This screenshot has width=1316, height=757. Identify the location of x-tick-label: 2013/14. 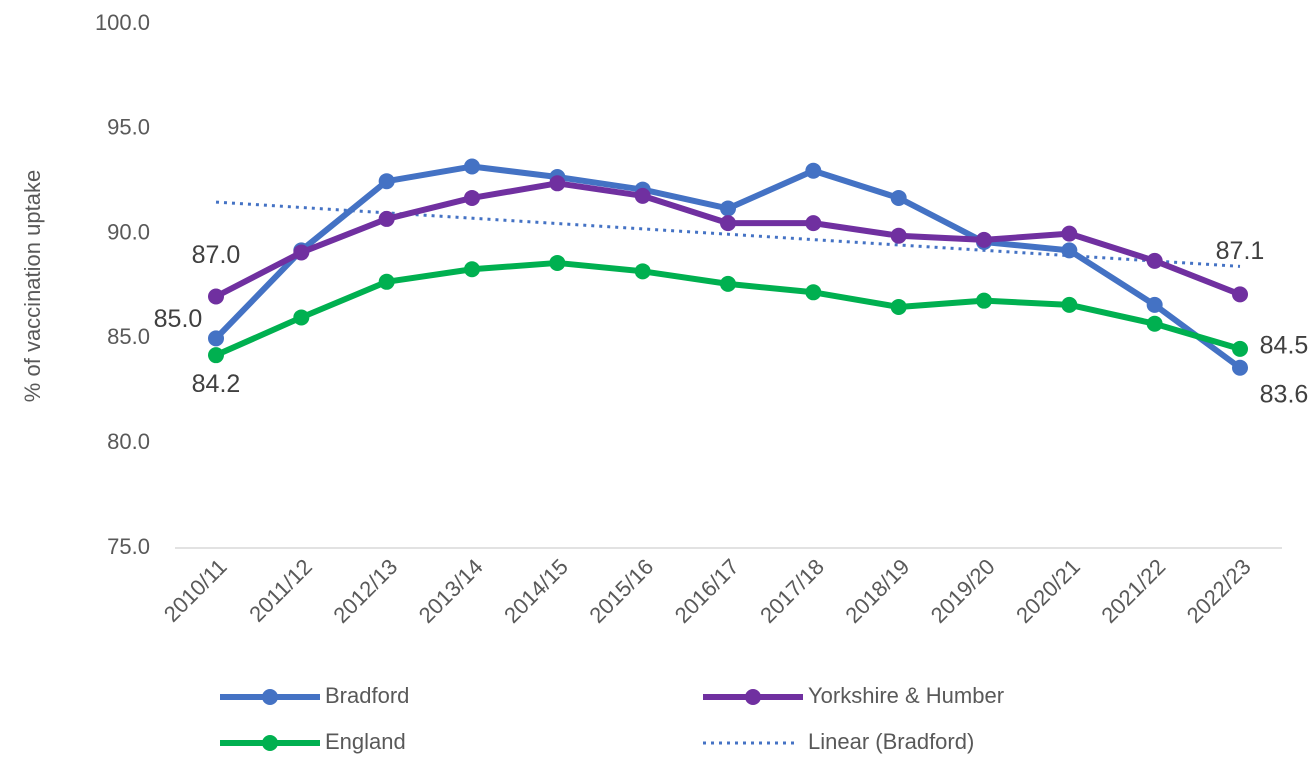
(451, 591).